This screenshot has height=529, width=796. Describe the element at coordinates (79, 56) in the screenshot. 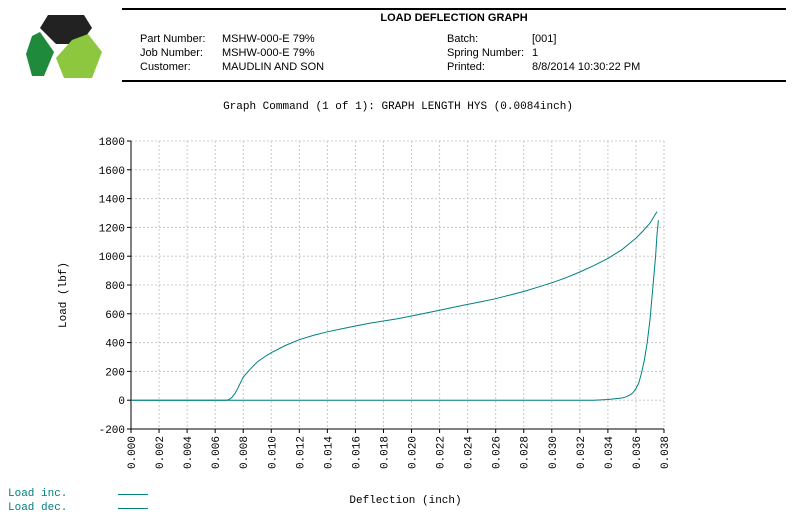

I see `logo-lime-hexagon` at that location.